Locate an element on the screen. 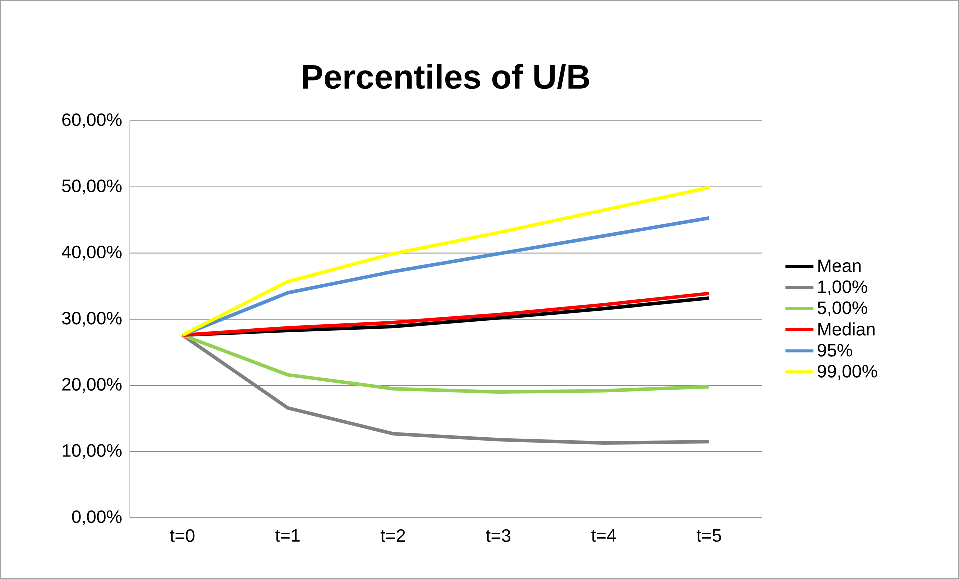  legend-label: 95% is located at coordinates (835, 350).